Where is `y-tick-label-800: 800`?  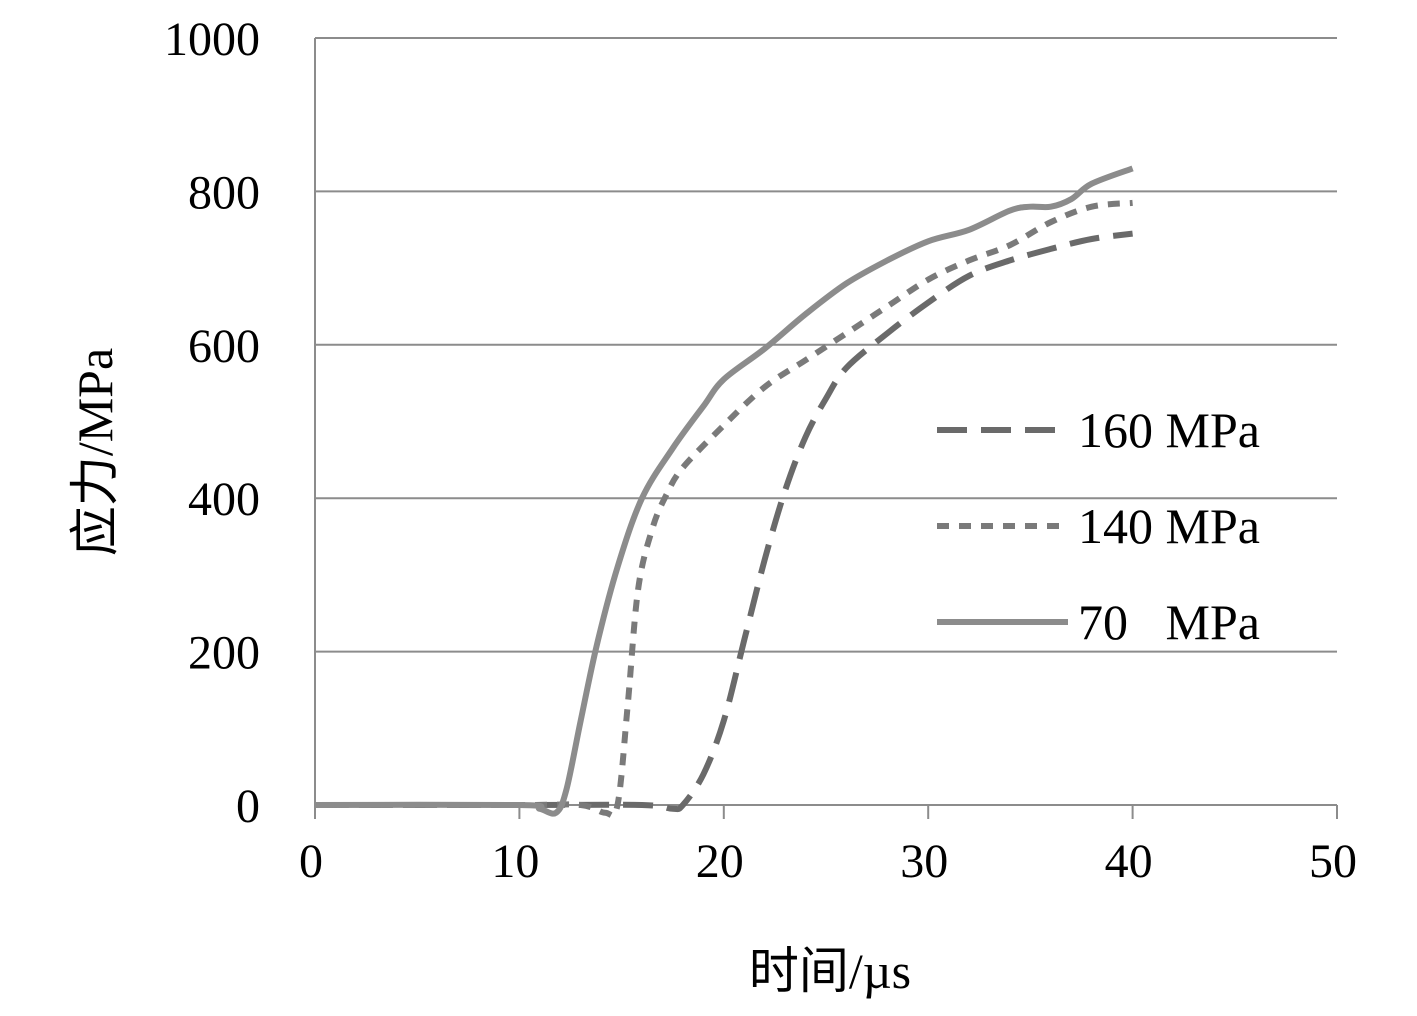
y-tick-label-800: 800 is located at coordinates (224, 192).